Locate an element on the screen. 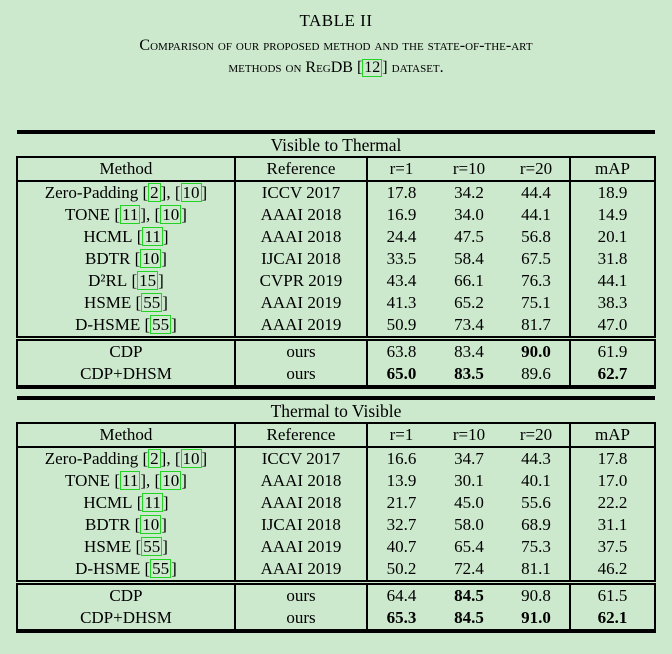 This screenshot has width=672, height=654. value-cell-r1: 65.3 is located at coordinates (401, 617).